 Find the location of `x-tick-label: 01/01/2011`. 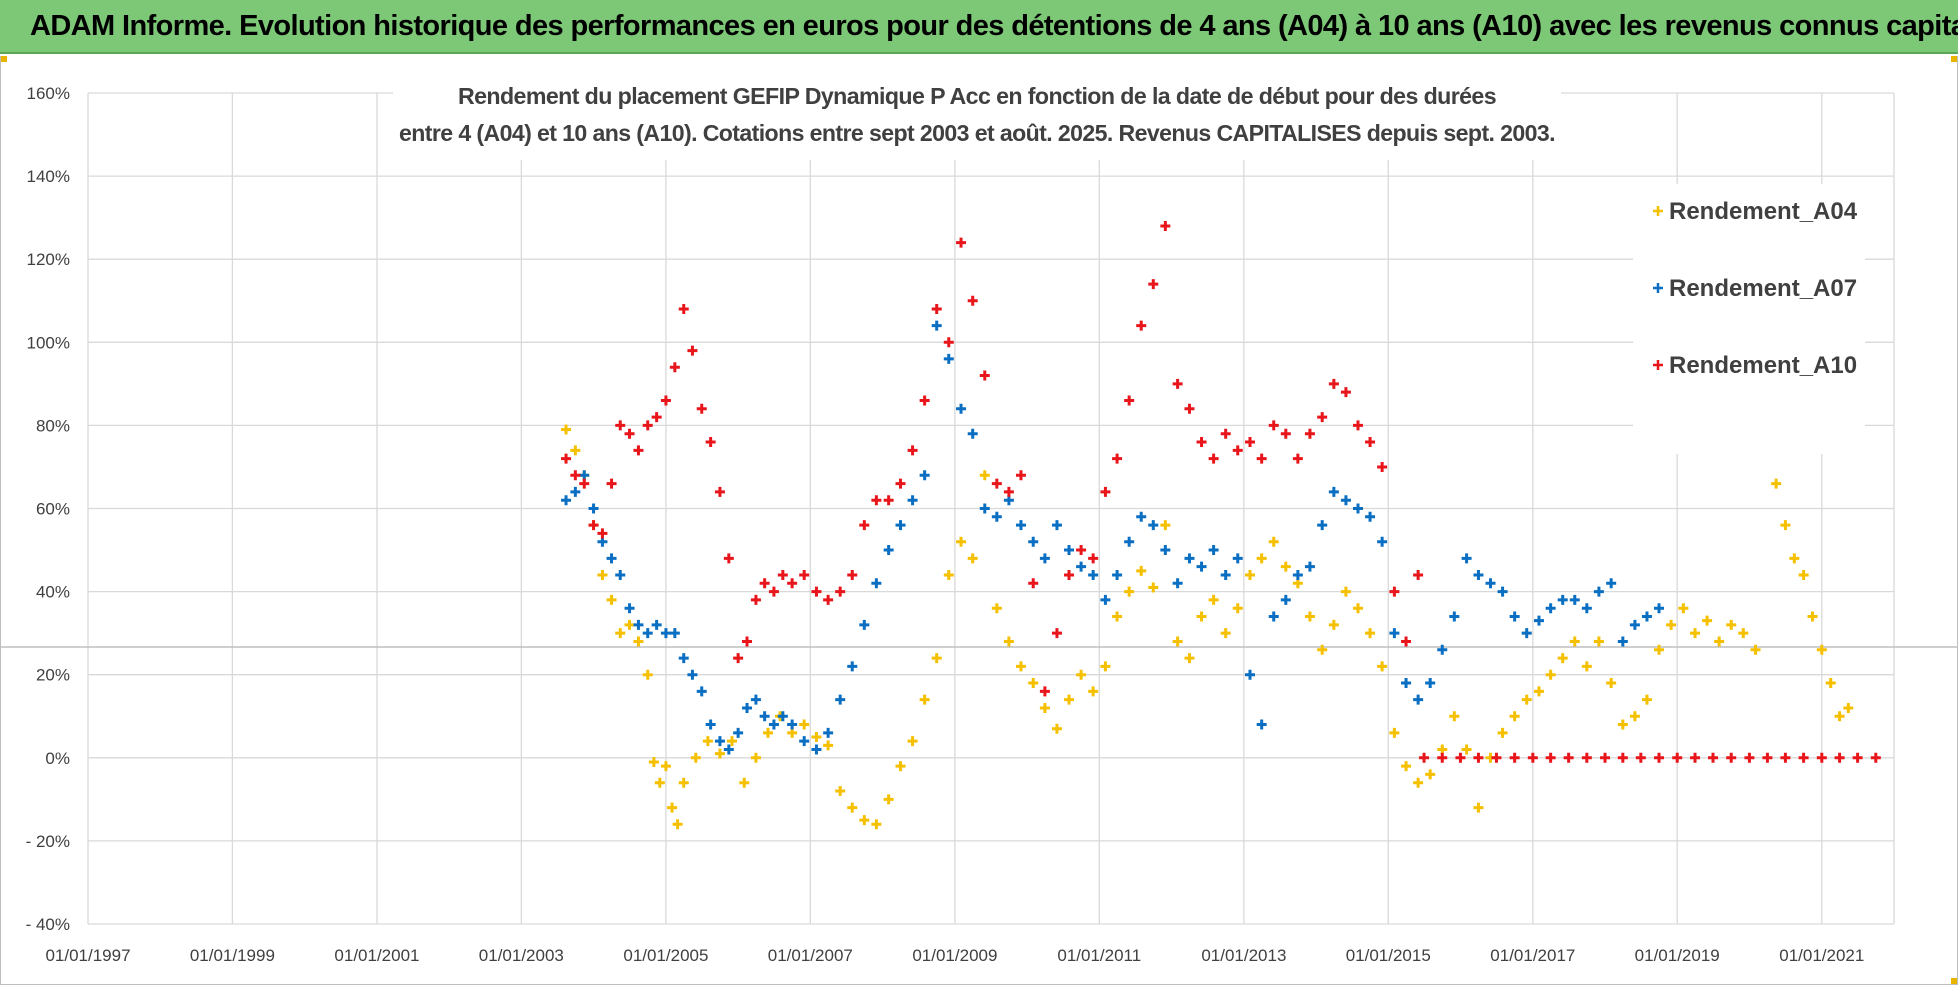

x-tick-label: 01/01/2011 is located at coordinates (1099, 955).